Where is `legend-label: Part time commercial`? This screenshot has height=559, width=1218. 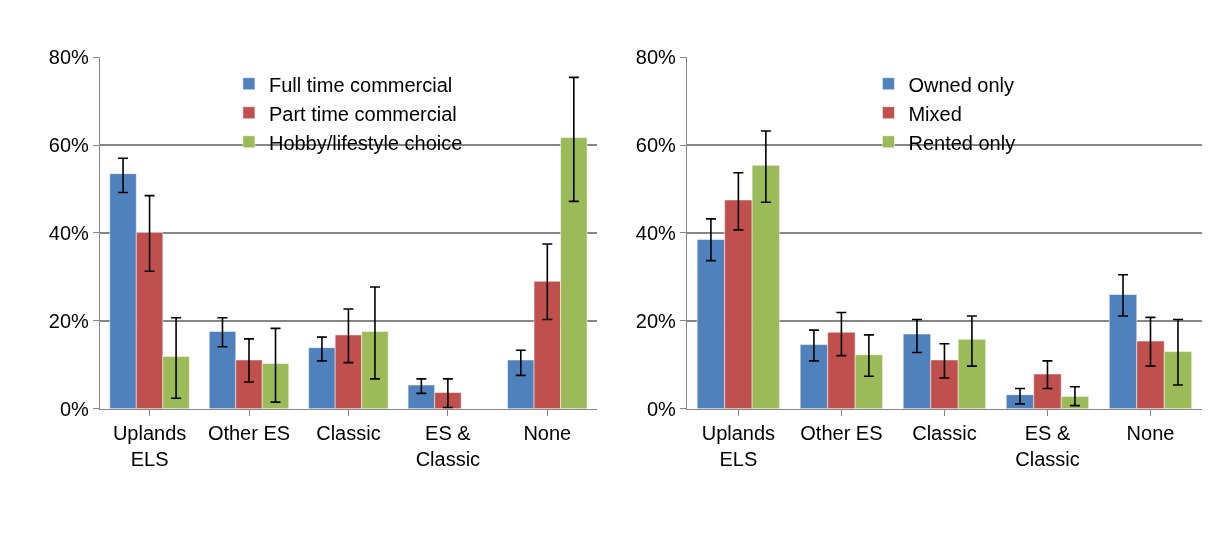
legend-label: Part time commercial is located at coordinates (362, 113).